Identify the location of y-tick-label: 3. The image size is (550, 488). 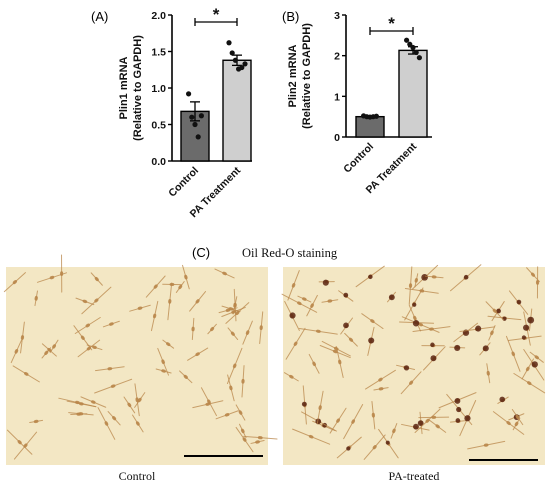
(337, 16).